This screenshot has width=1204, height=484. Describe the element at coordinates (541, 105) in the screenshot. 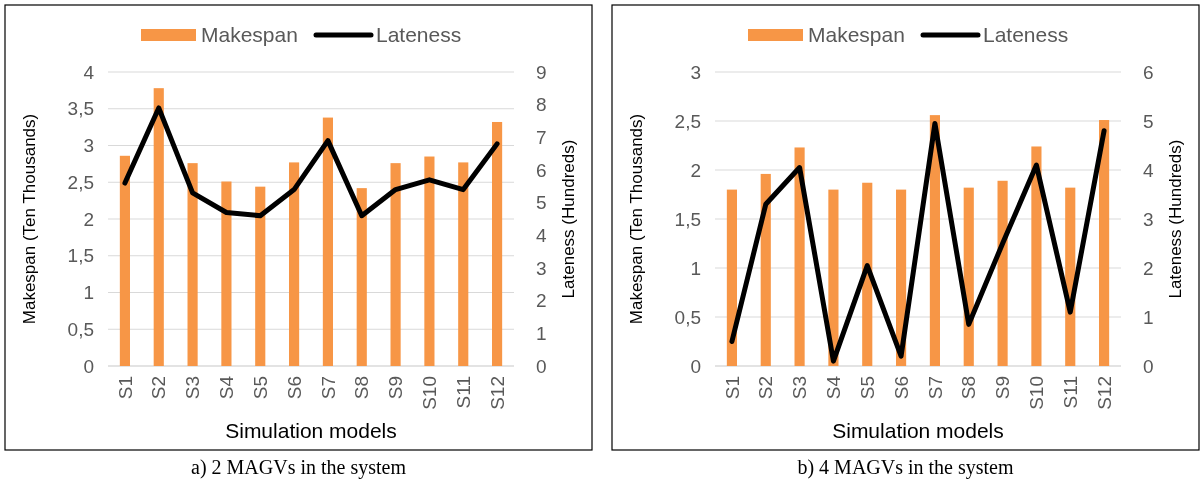

I see `y2-tick-label: 8` at that location.